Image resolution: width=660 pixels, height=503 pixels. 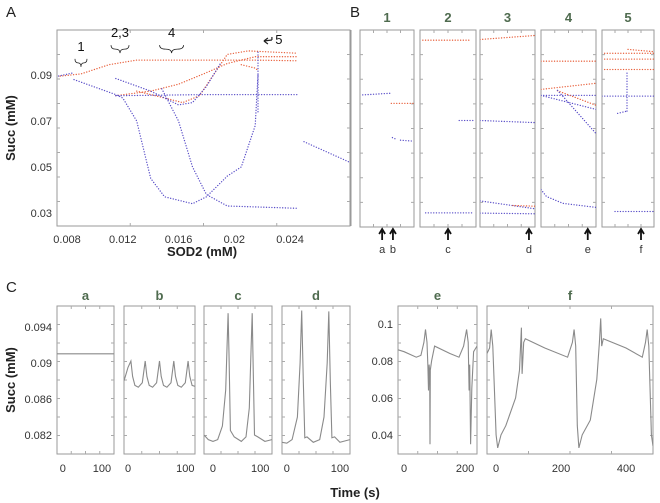 What do you see at coordinates (11, 12) in the screenshot?
I see `panel-label-a: A` at bounding box center [11, 12].